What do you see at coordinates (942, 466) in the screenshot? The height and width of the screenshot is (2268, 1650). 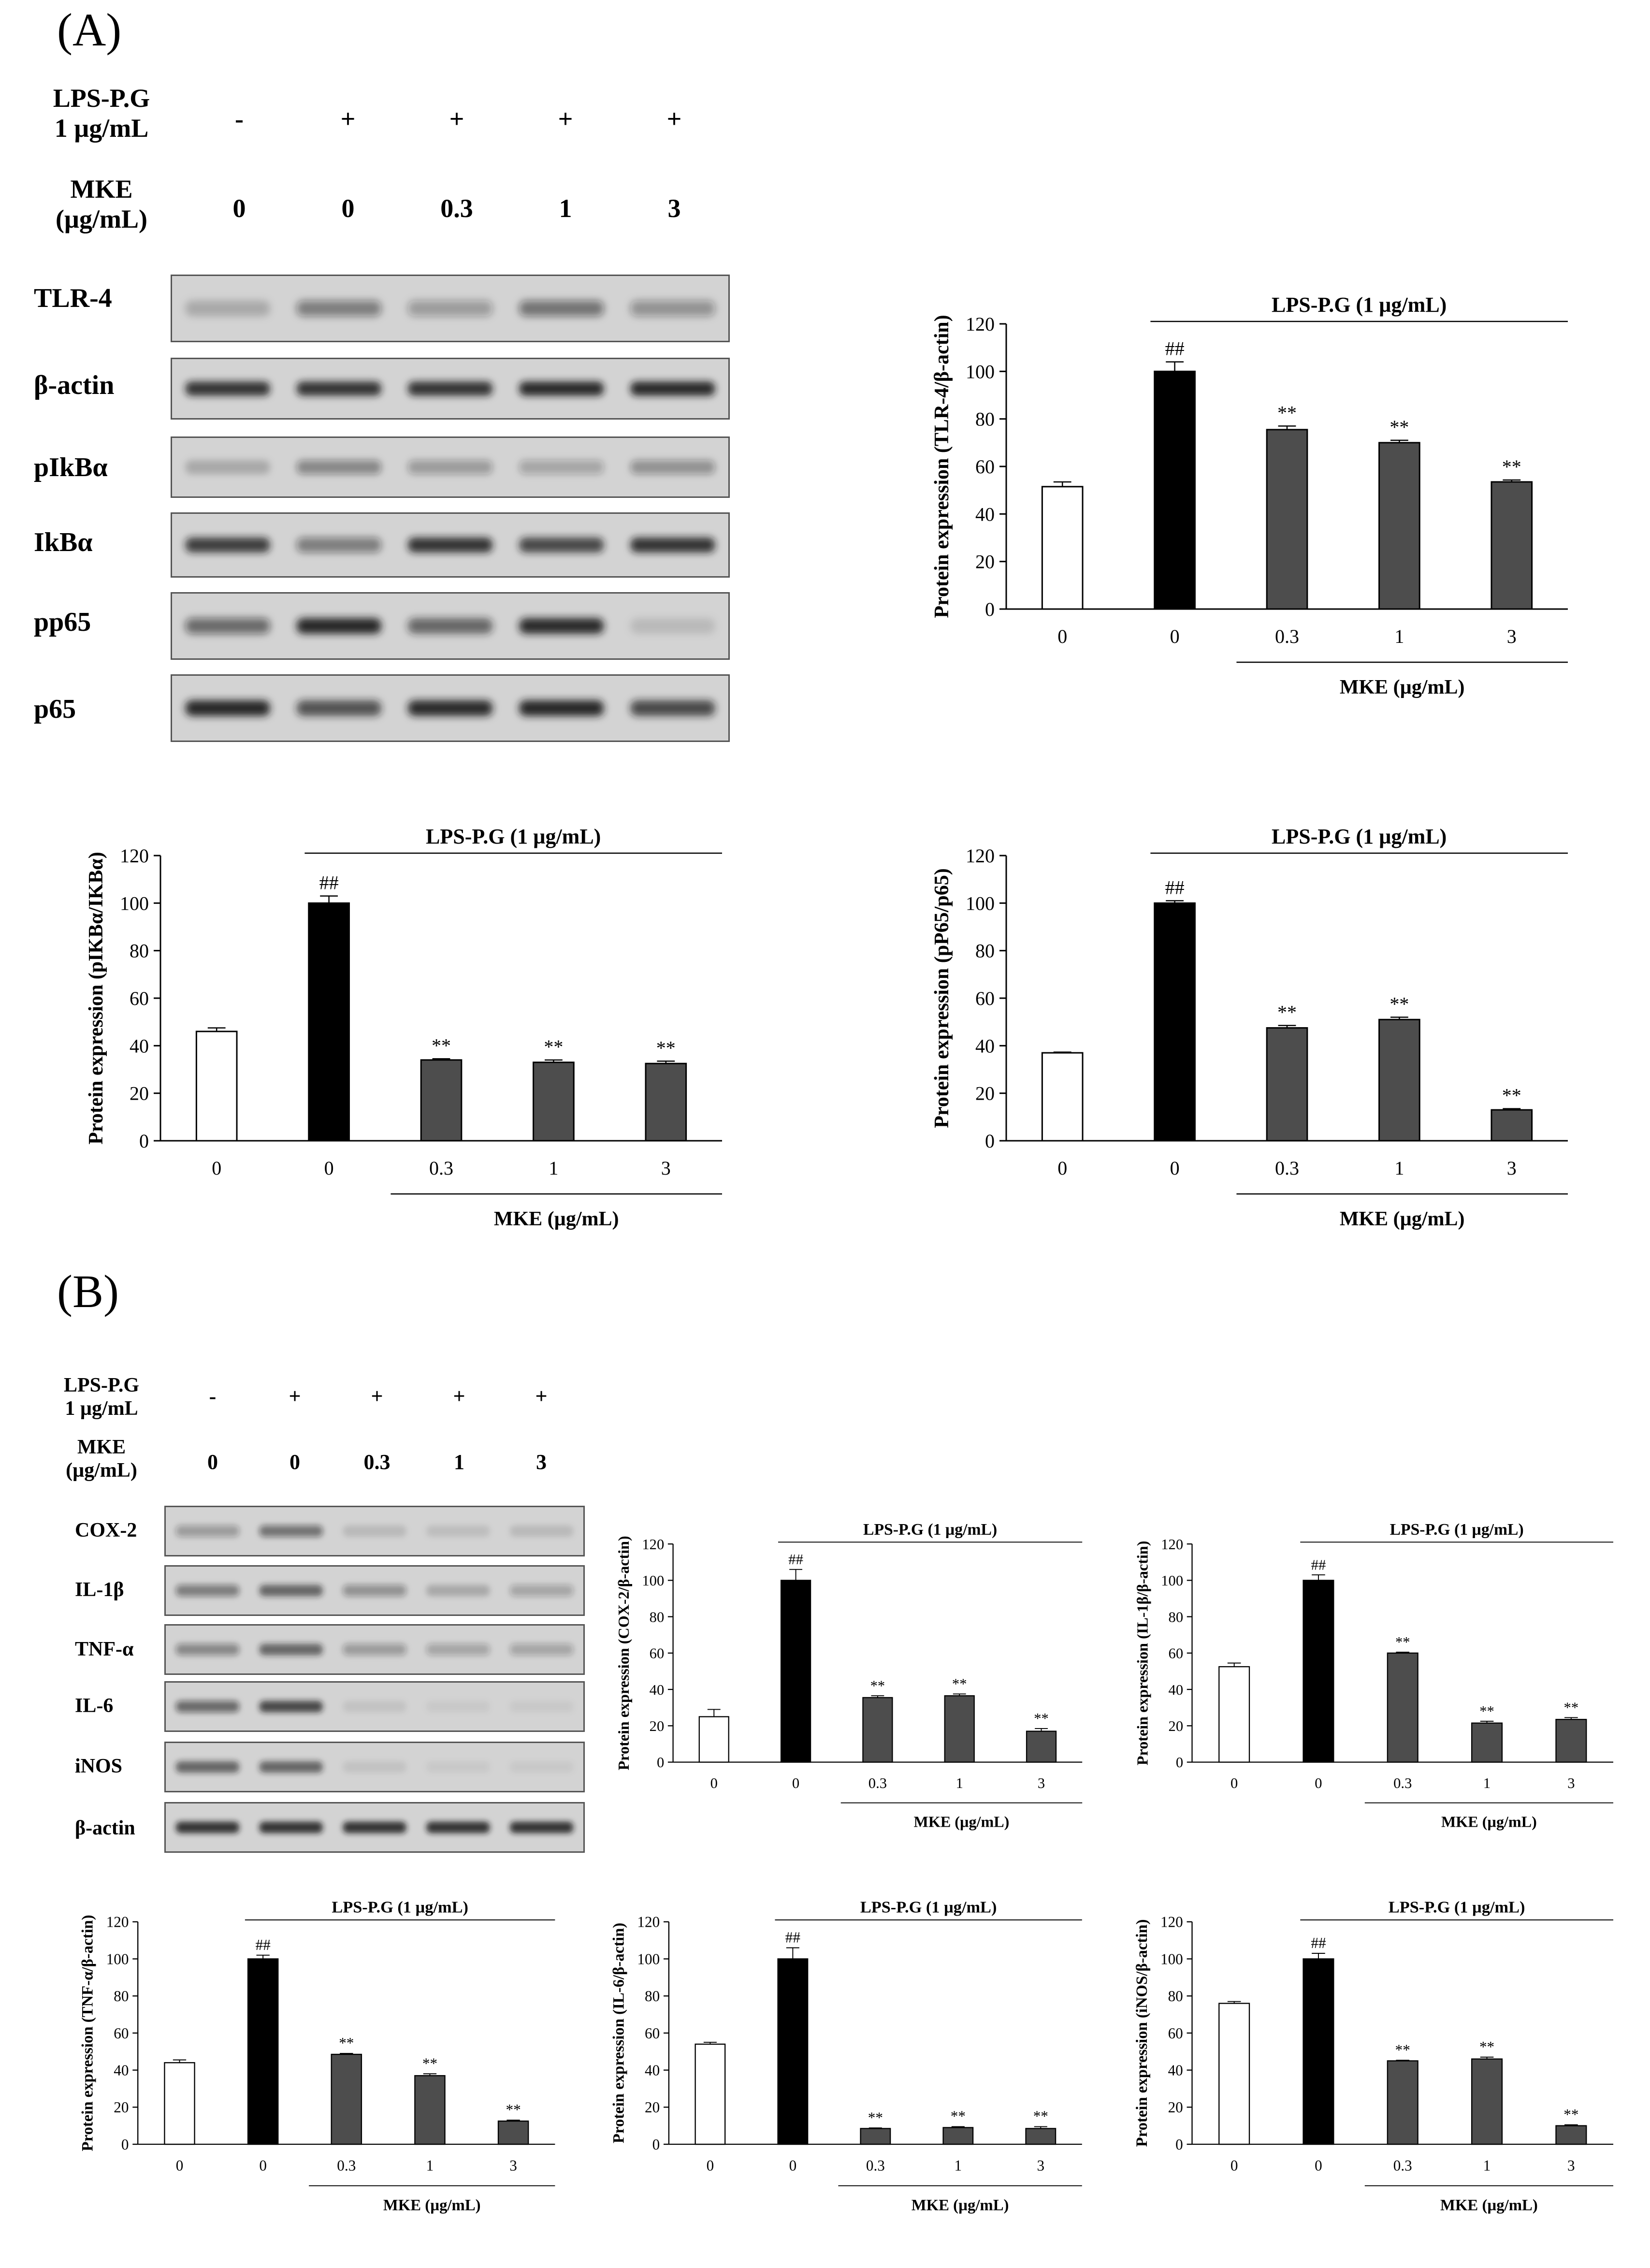 I see `y-axis-label: Protein expression (TLR-4/β-actin)` at bounding box center [942, 466].